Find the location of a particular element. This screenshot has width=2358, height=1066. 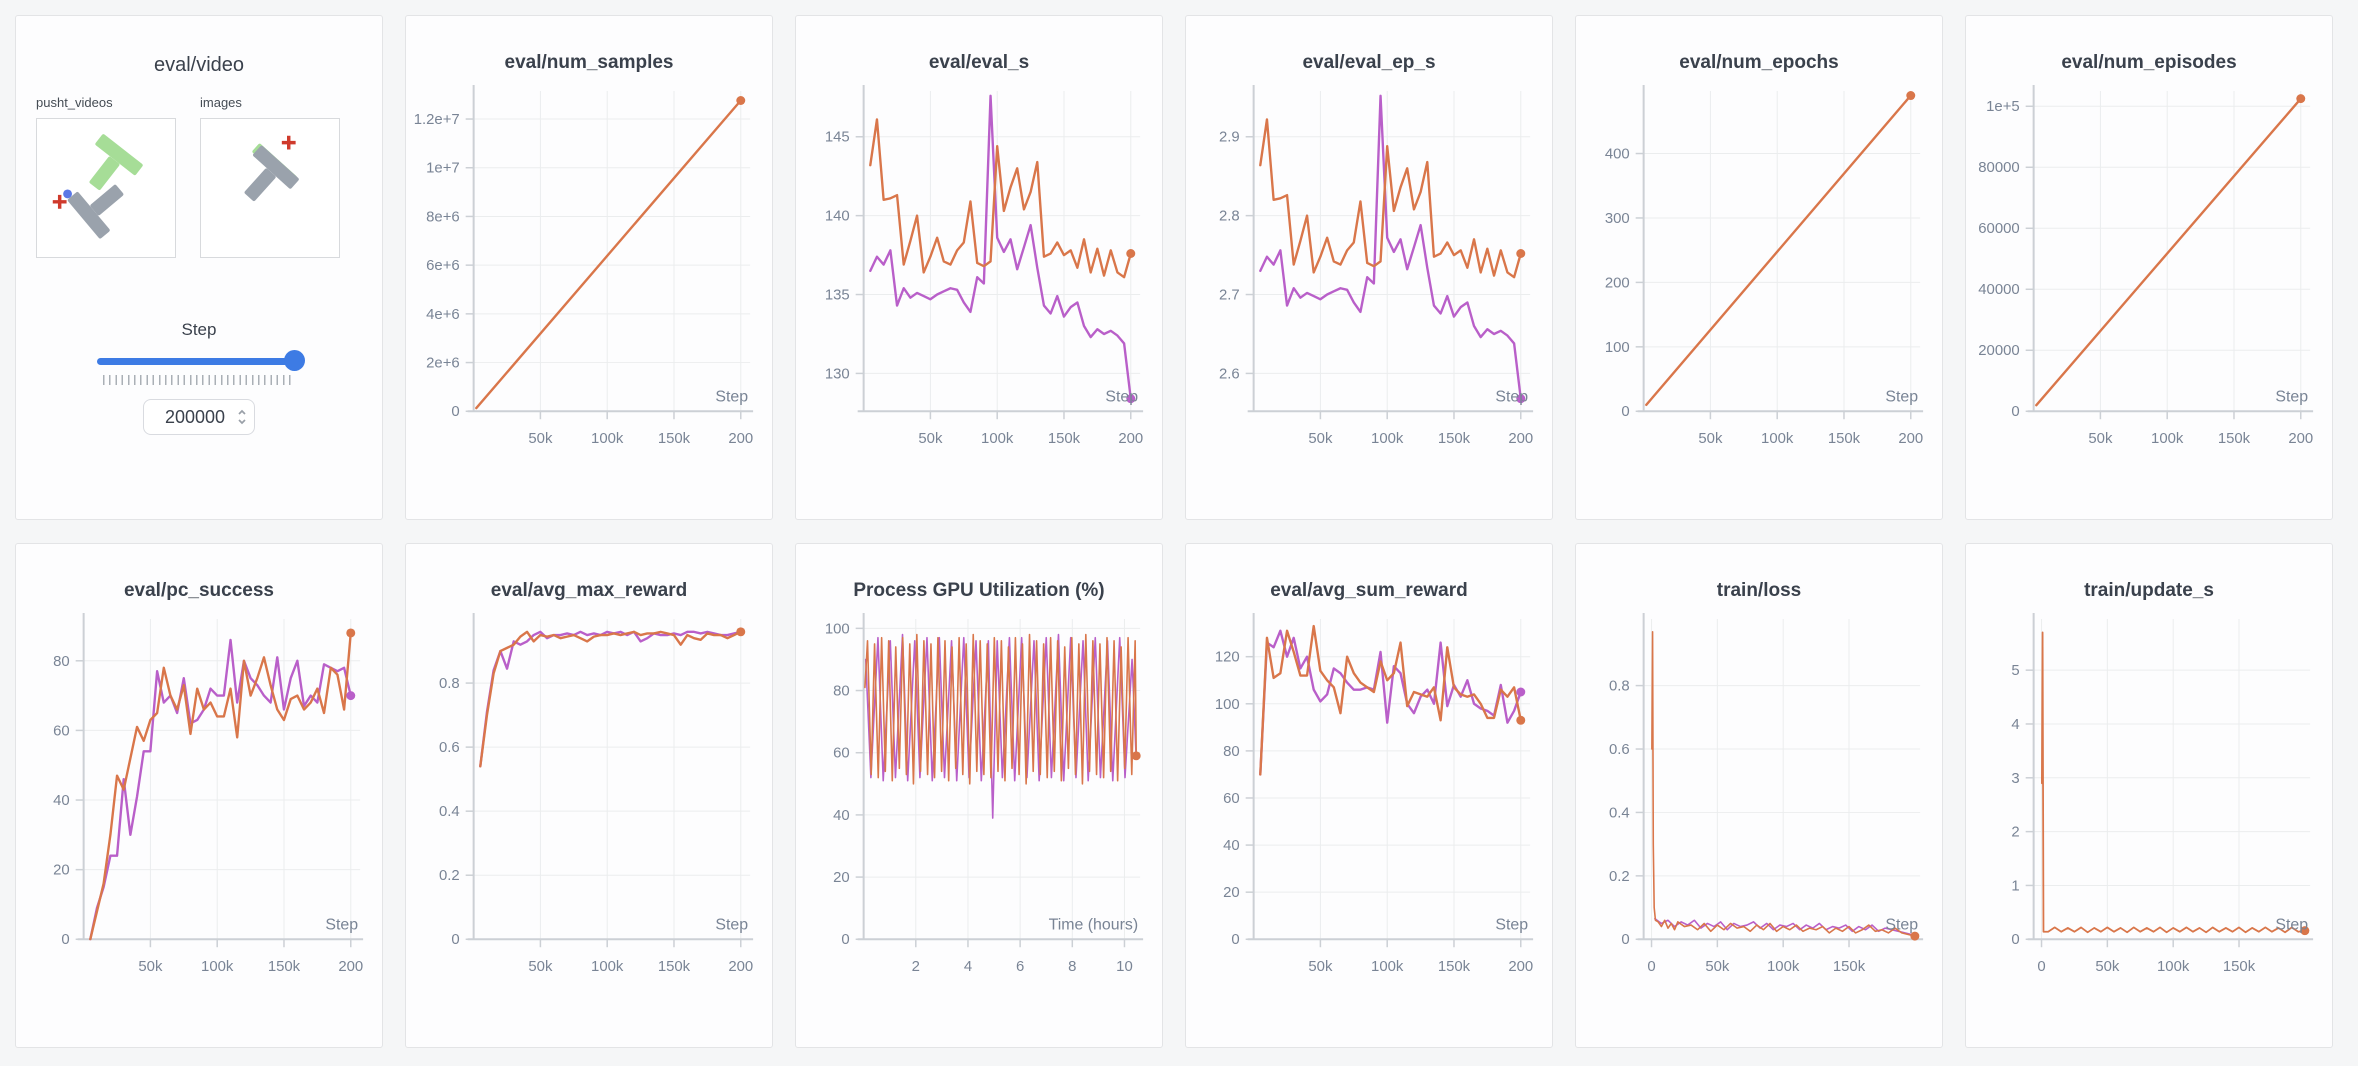

step-slider is located at coordinates (200, 361).